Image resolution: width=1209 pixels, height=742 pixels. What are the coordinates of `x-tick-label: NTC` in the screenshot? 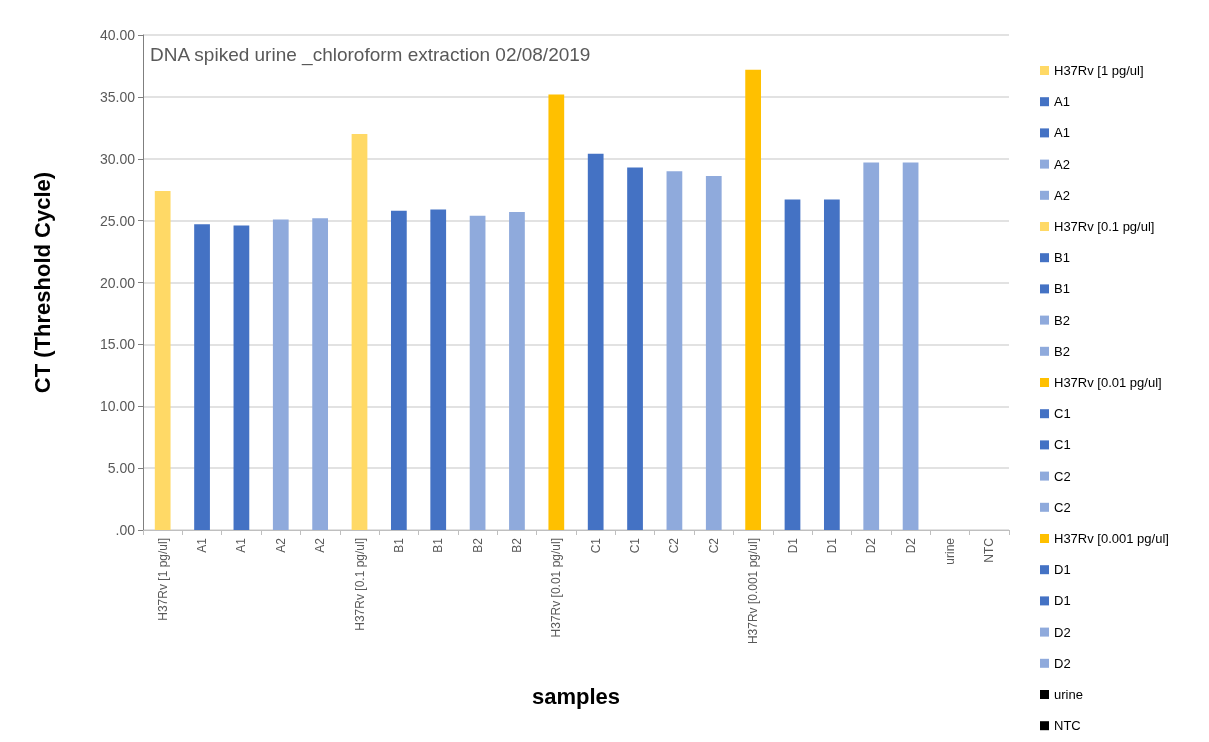 It's located at (989, 550).